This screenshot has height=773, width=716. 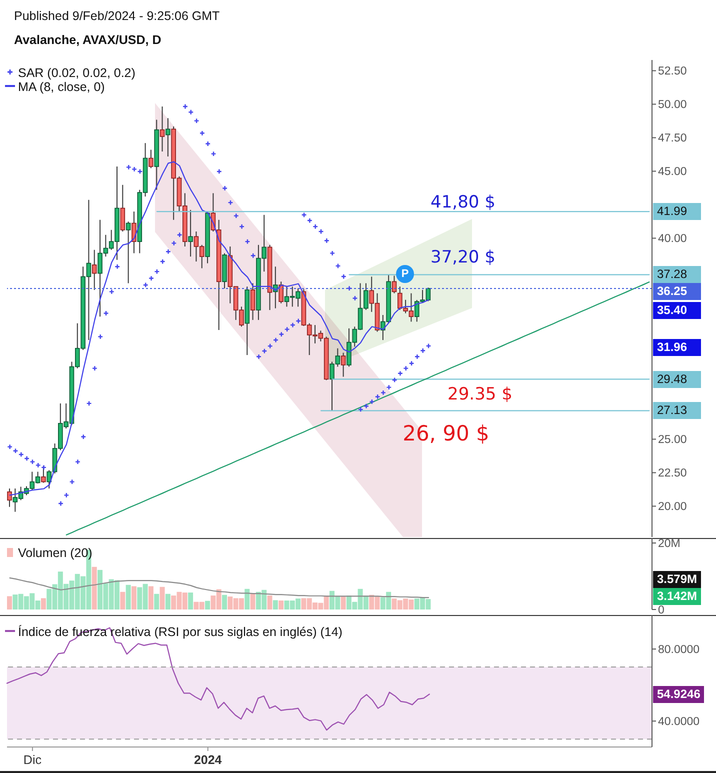 I want to click on text: 3.579M, so click(x=677, y=579).